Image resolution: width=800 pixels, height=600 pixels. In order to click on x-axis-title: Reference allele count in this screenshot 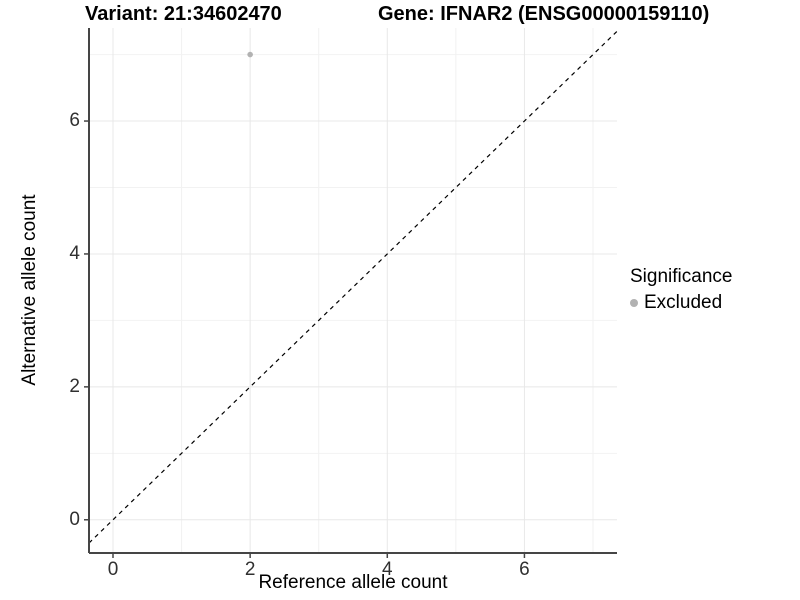, I will do `click(353, 582)`.